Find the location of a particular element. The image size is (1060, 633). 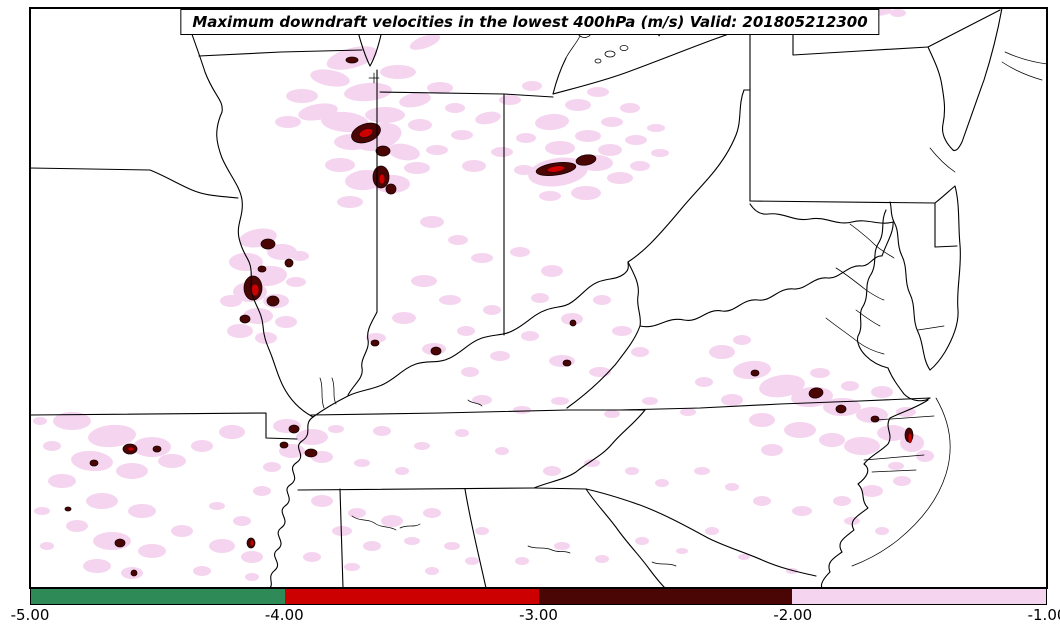

sc-river is located at coordinates (664, 564).